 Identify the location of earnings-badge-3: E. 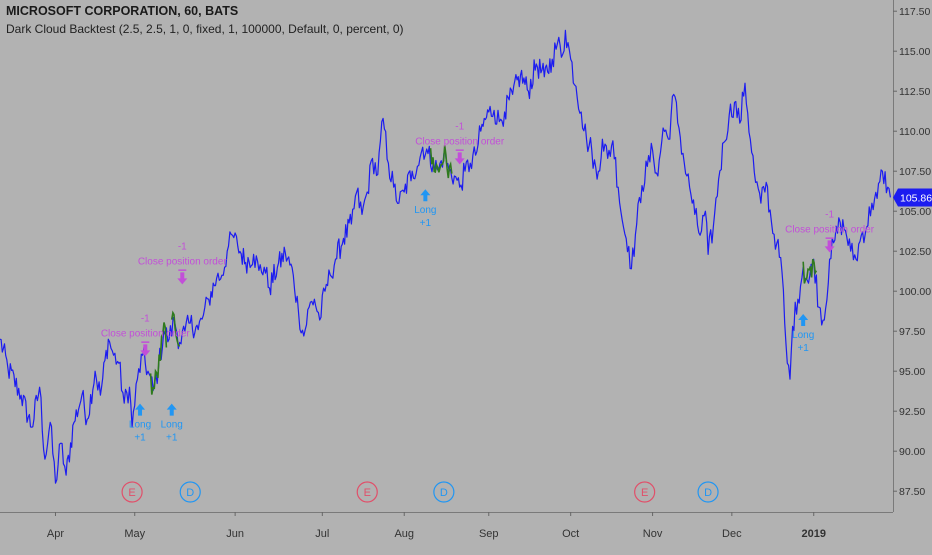
(367, 492).